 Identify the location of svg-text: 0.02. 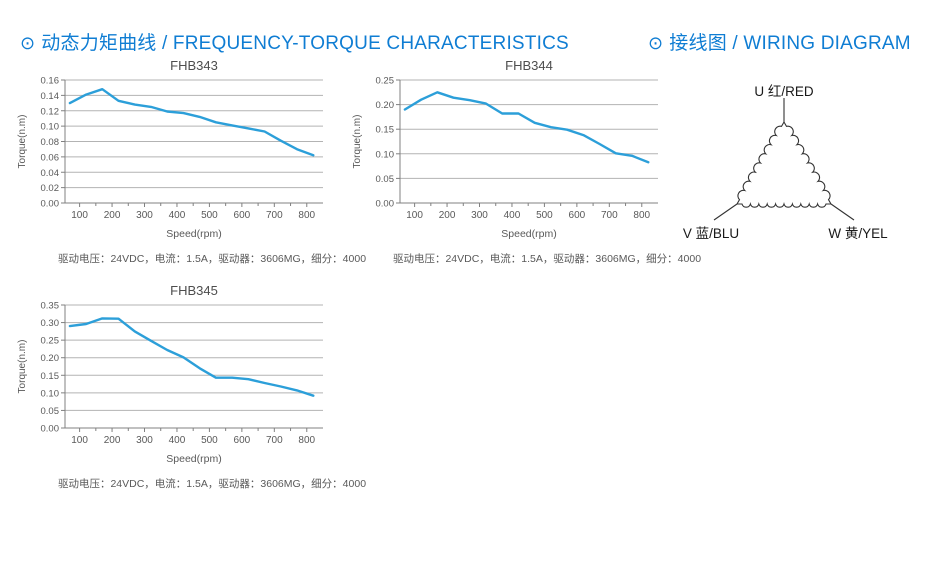
(50, 188).